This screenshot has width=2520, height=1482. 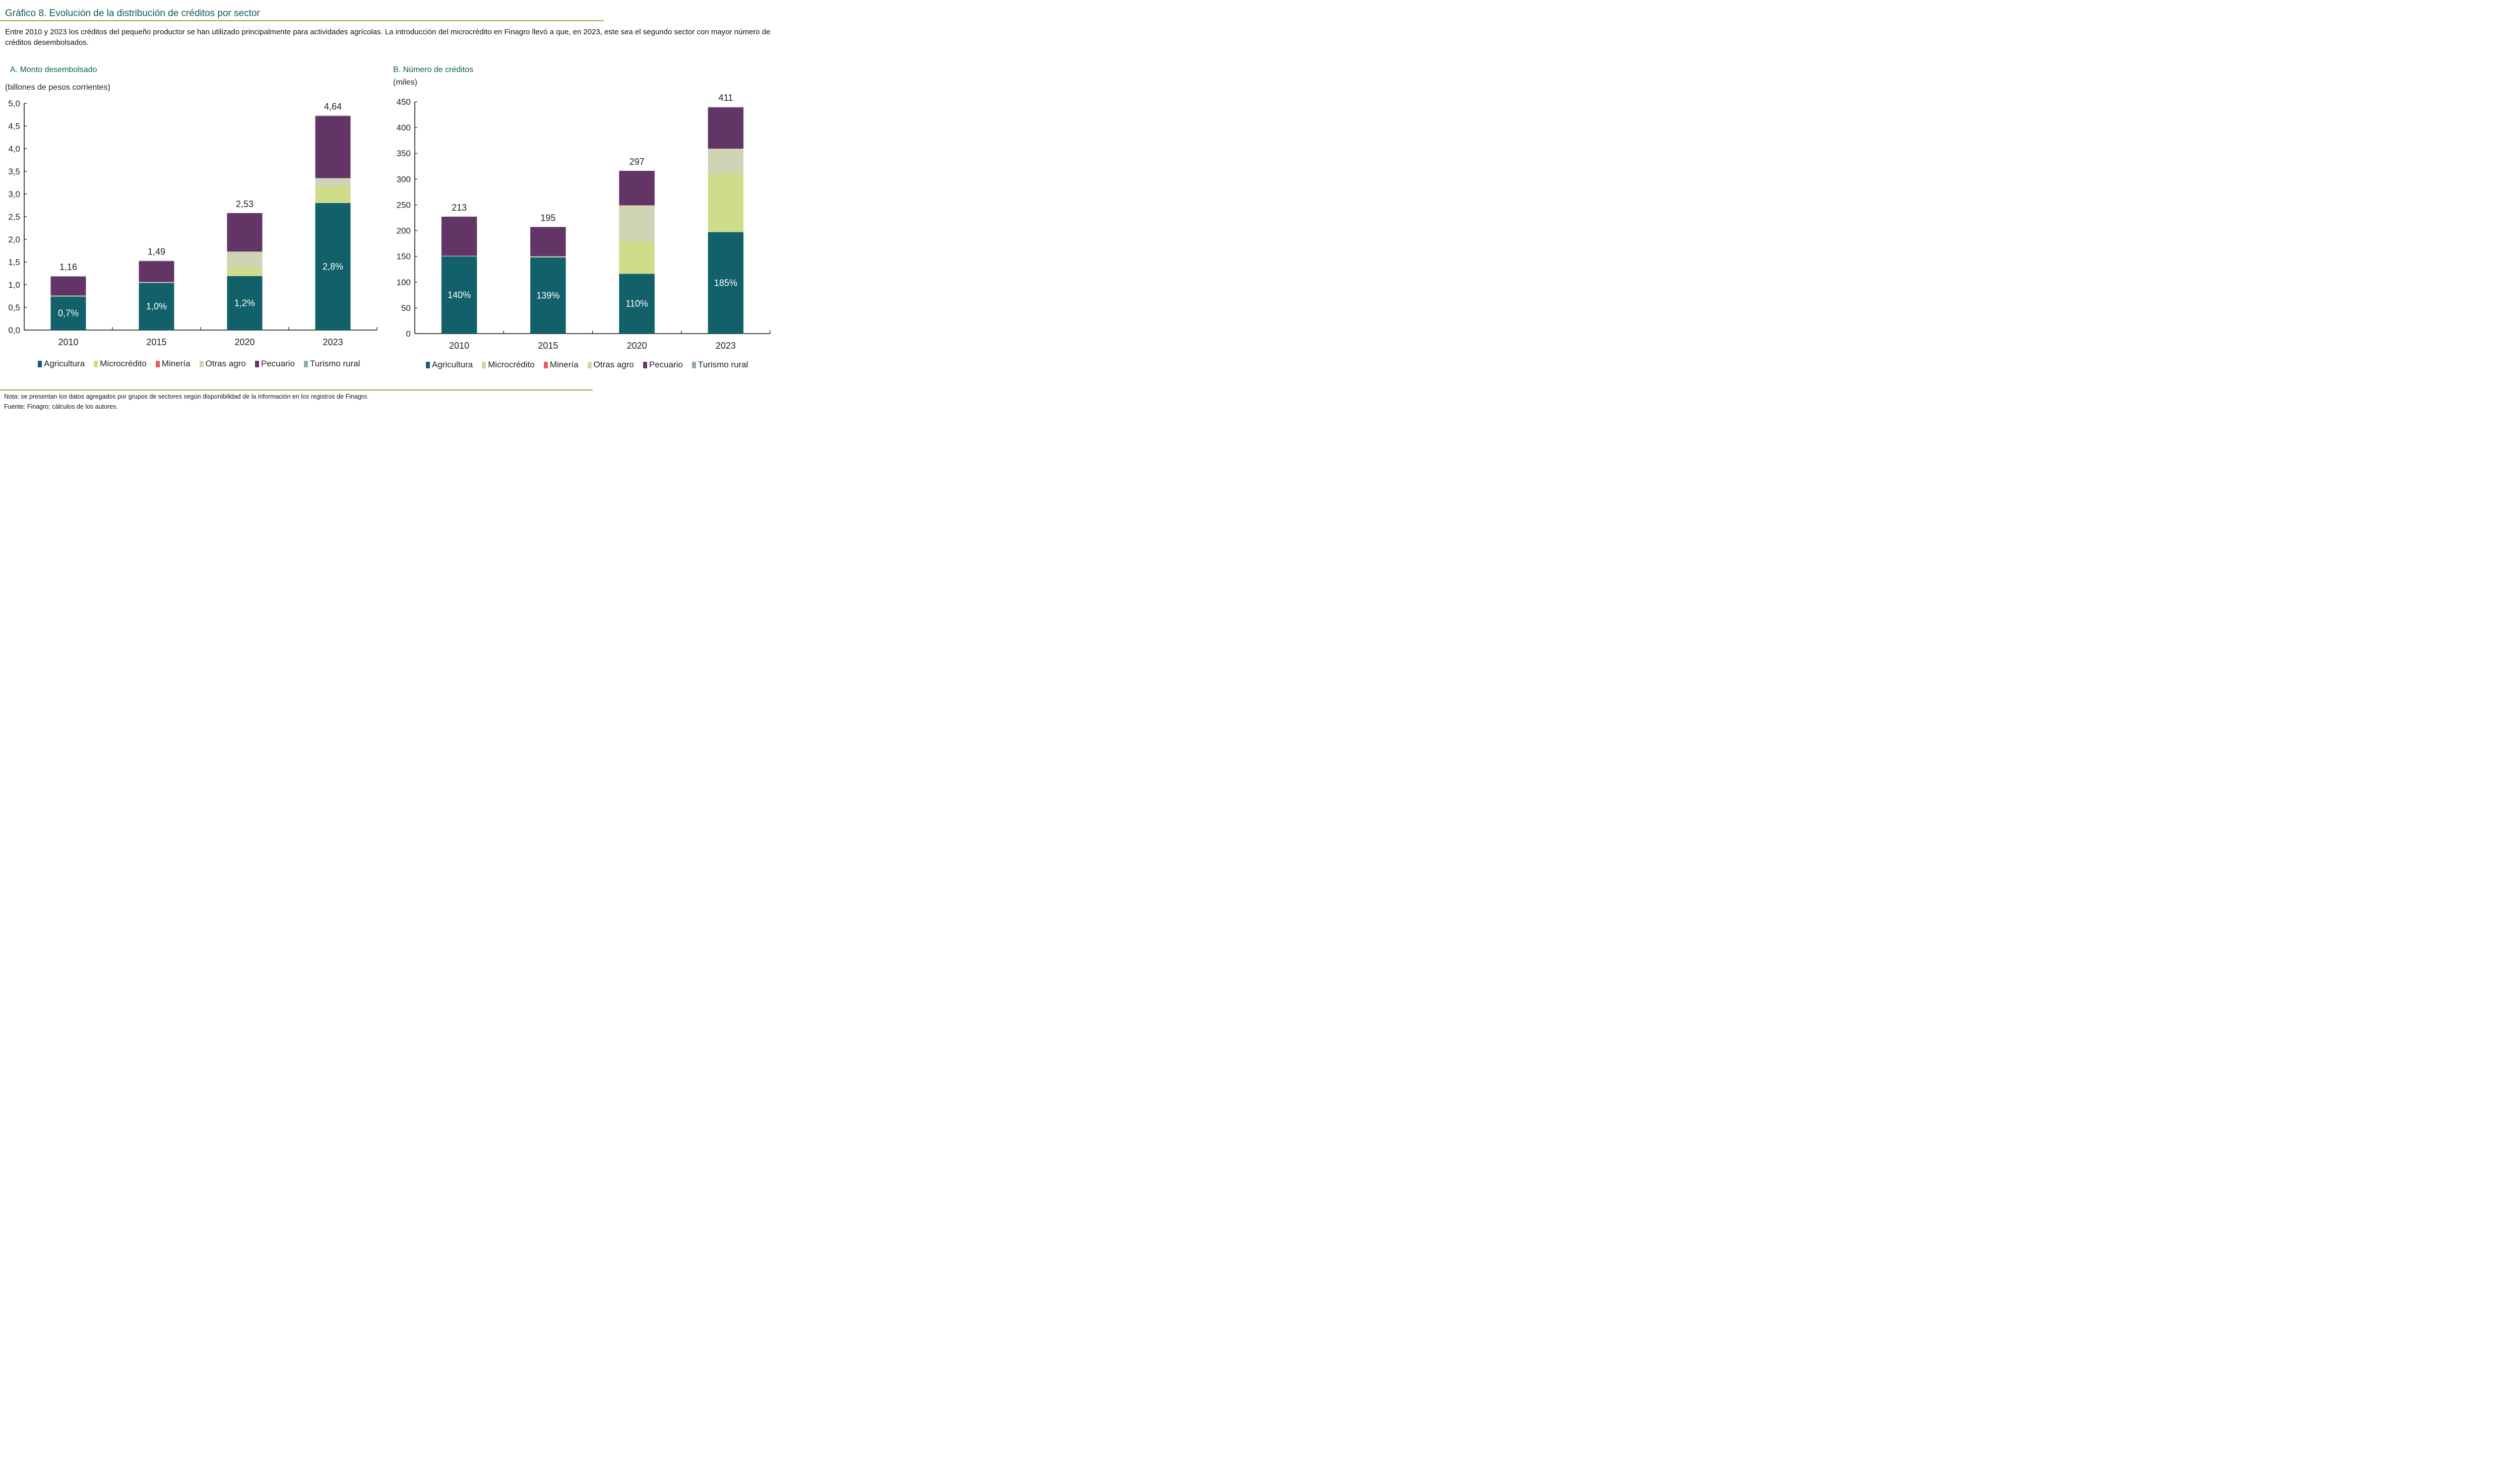 What do you see at coordinates (405, 82) in the screenshot?
I see `panel-b-unit: (miles)` at bounding box center [405, 82].